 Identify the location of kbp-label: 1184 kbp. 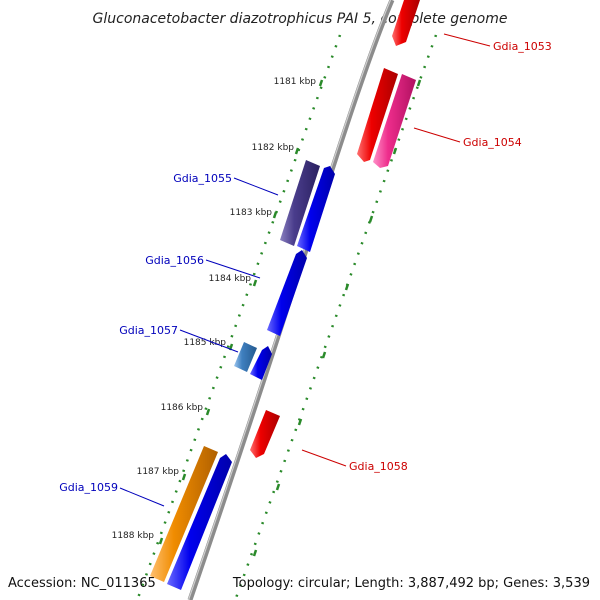
(230, 279).